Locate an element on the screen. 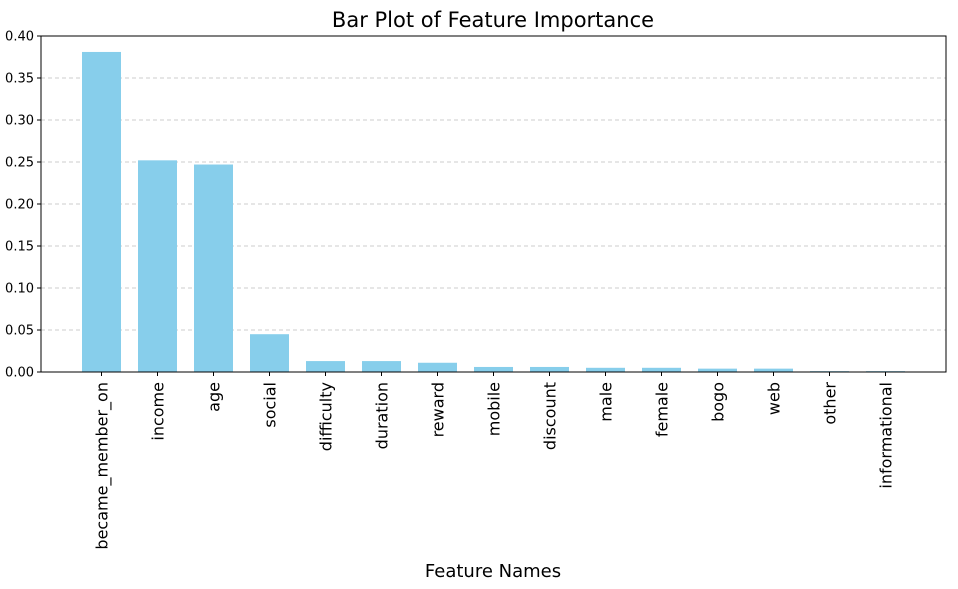 The height and width of the screenshot is (589, 958). bar-became_member_on is located at coordinates (101, 212).